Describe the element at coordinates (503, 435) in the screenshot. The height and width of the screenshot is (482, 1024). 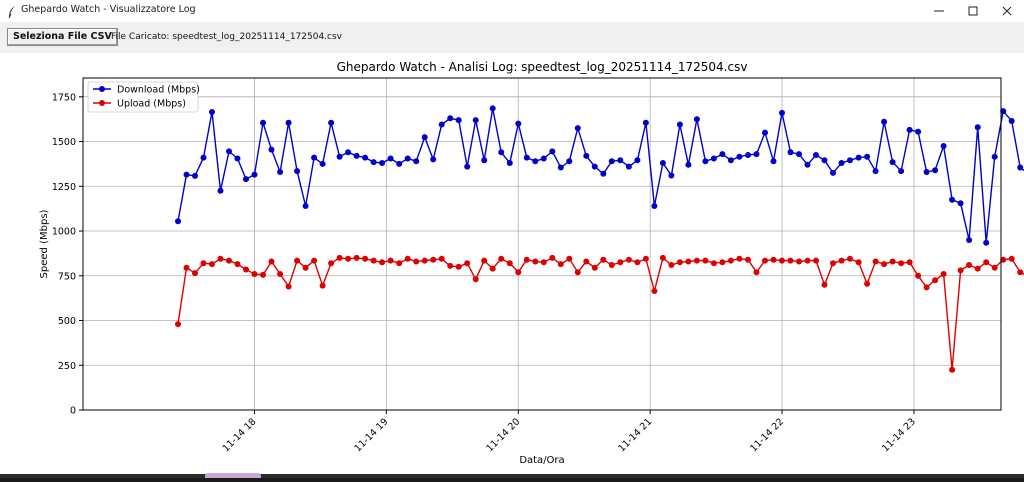
I see `x-tick-label: 11-14 20` at that location.